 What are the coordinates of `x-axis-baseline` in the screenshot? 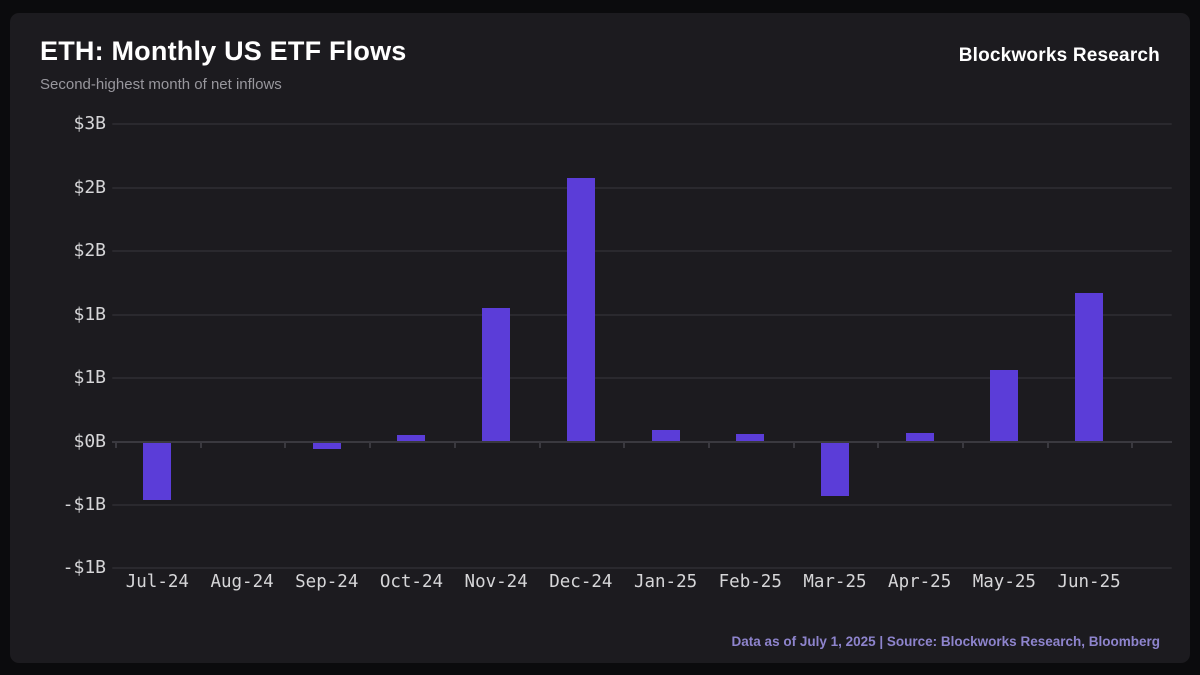 It's located at (642, 441).